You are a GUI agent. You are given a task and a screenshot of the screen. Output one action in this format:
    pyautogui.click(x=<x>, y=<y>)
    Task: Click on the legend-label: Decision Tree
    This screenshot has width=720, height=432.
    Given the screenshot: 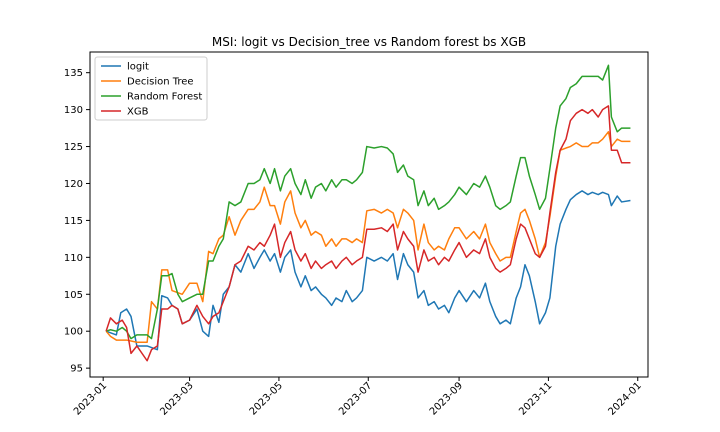 What is the action you would take?
    pyautogui.click(x=160, y=82)
    